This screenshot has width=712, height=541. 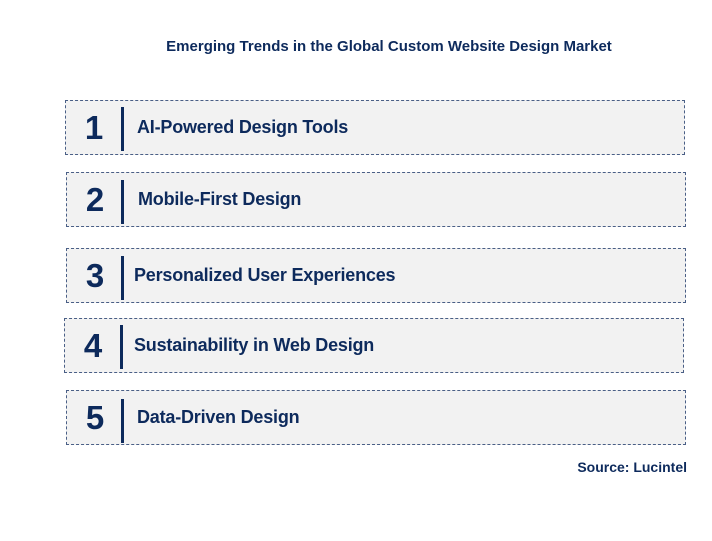 I want to click on trend-label: Personalized User Experiences, so click(x=265, y=275).